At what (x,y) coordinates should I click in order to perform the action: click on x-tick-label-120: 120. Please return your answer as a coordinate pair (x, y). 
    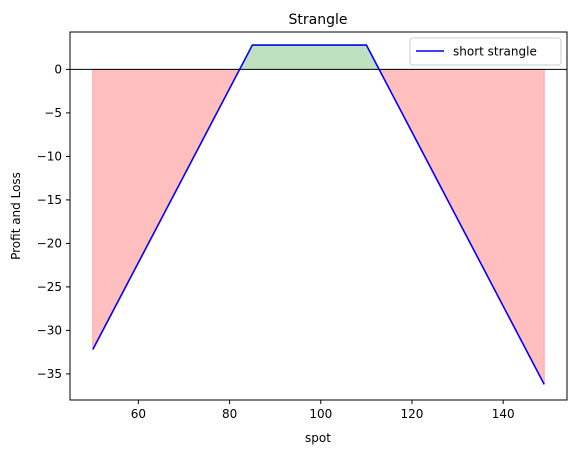
    Looking at the image, I should click on (412, 414).